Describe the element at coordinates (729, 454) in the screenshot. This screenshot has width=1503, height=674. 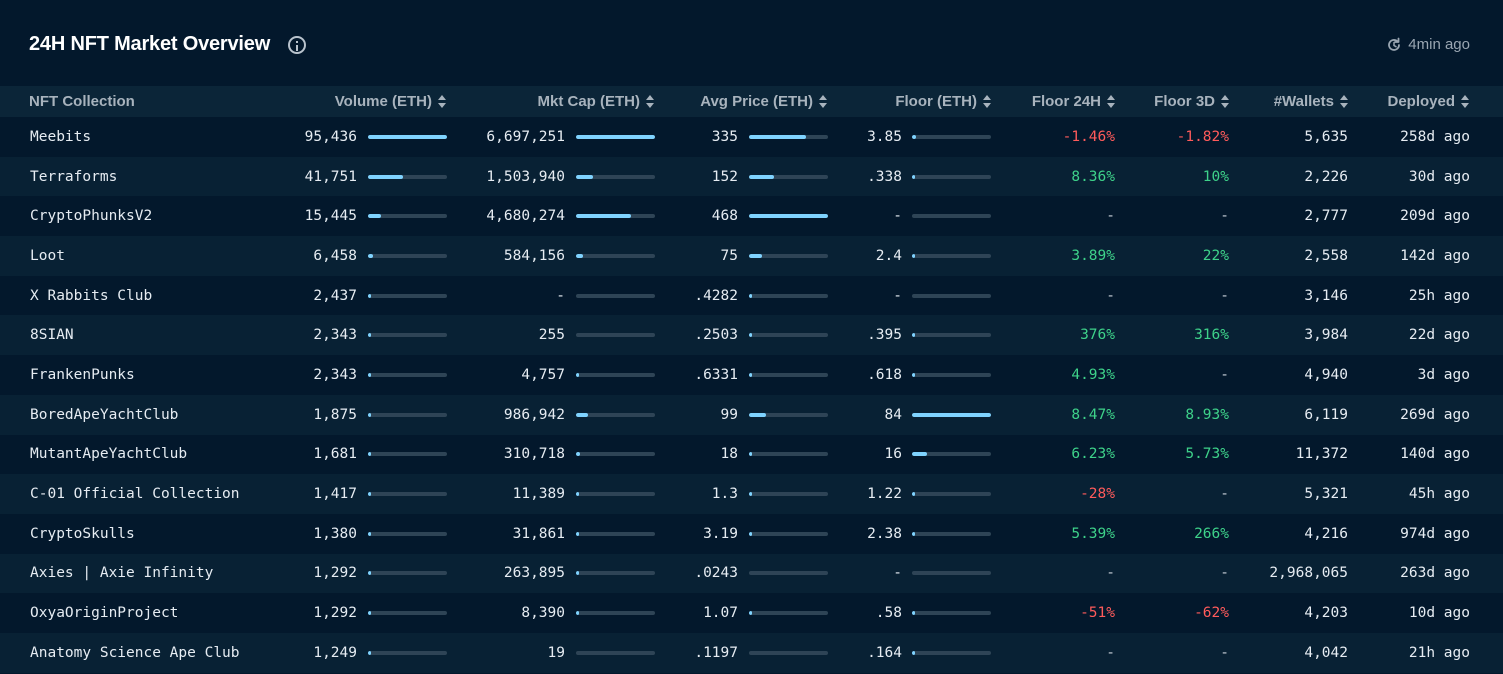
I see `avg-value: 18` at that location.